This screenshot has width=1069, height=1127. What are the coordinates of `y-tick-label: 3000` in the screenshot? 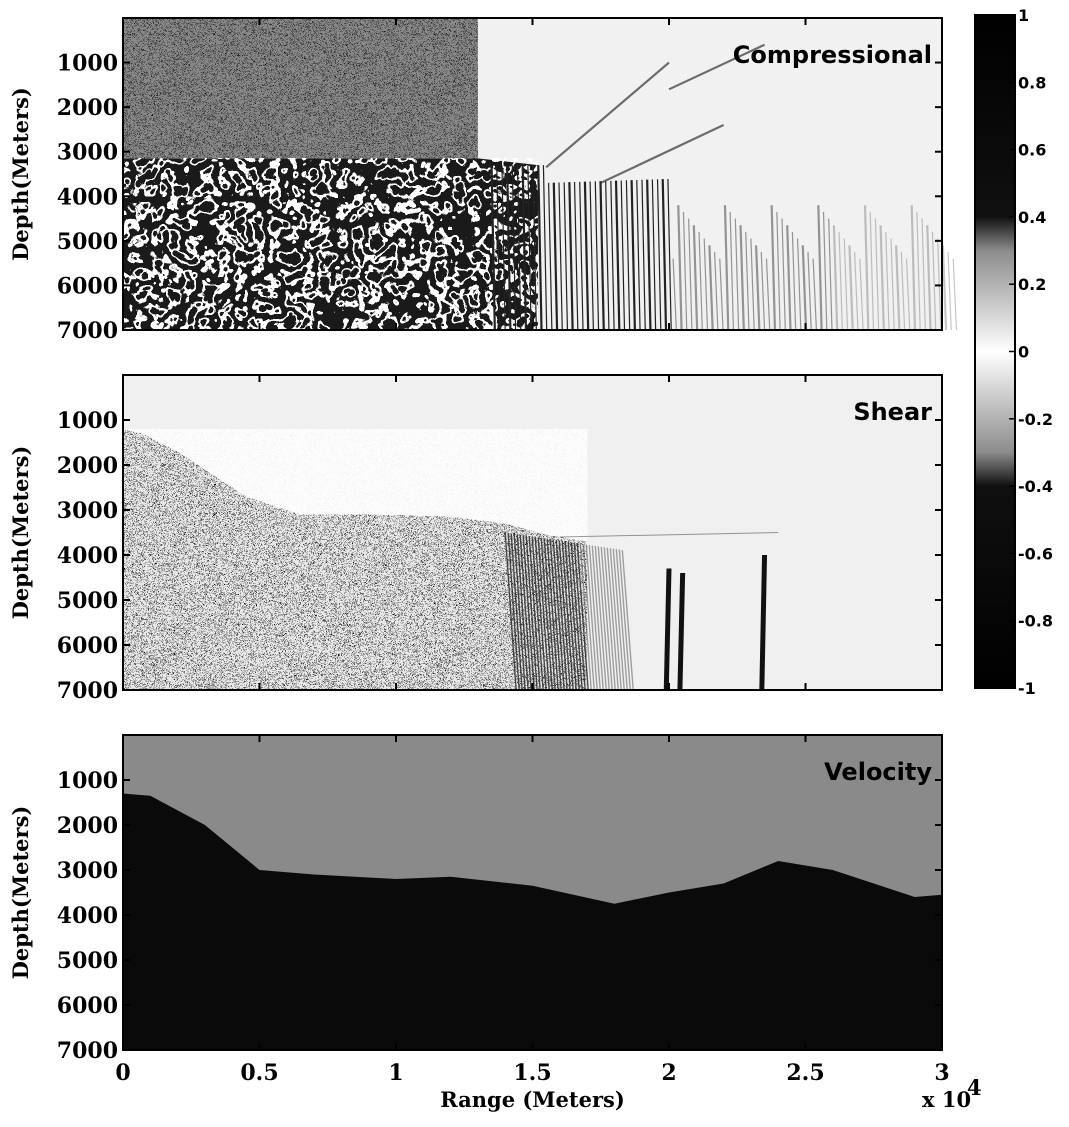 It's located at (87, 511).